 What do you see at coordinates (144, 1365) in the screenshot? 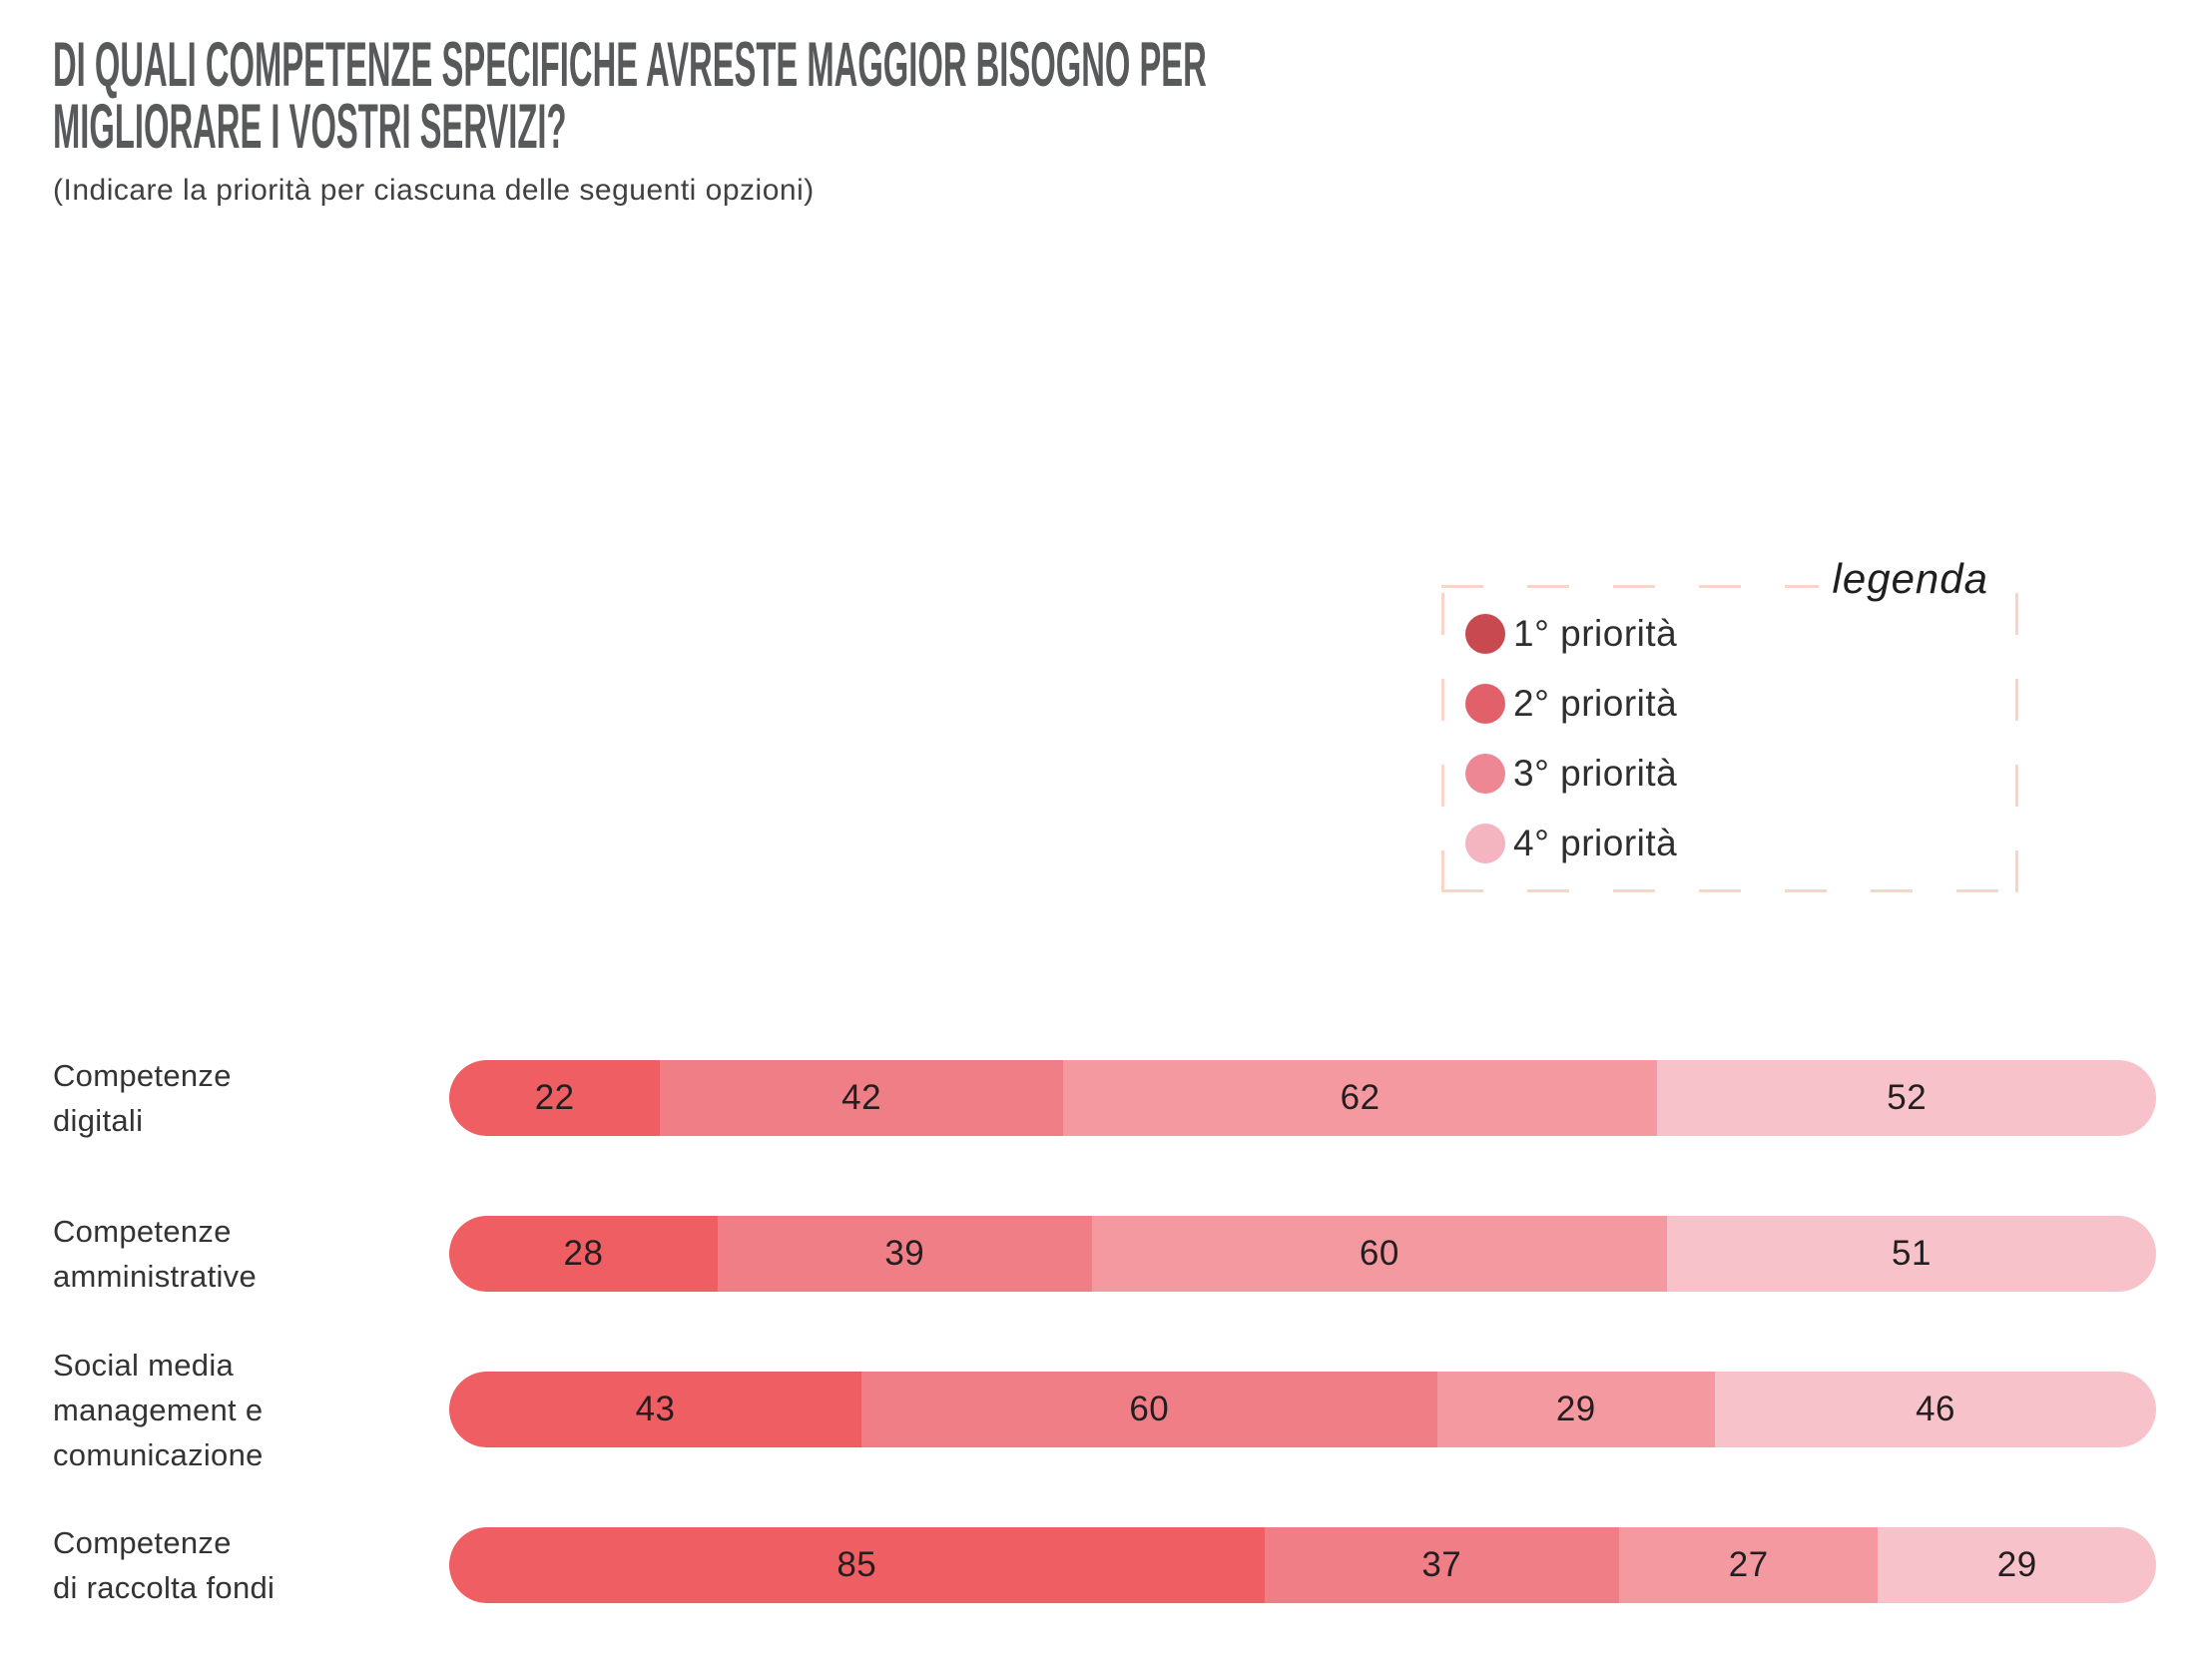
I see `category-label-line: Social media` at bounding box center [144, 1365].